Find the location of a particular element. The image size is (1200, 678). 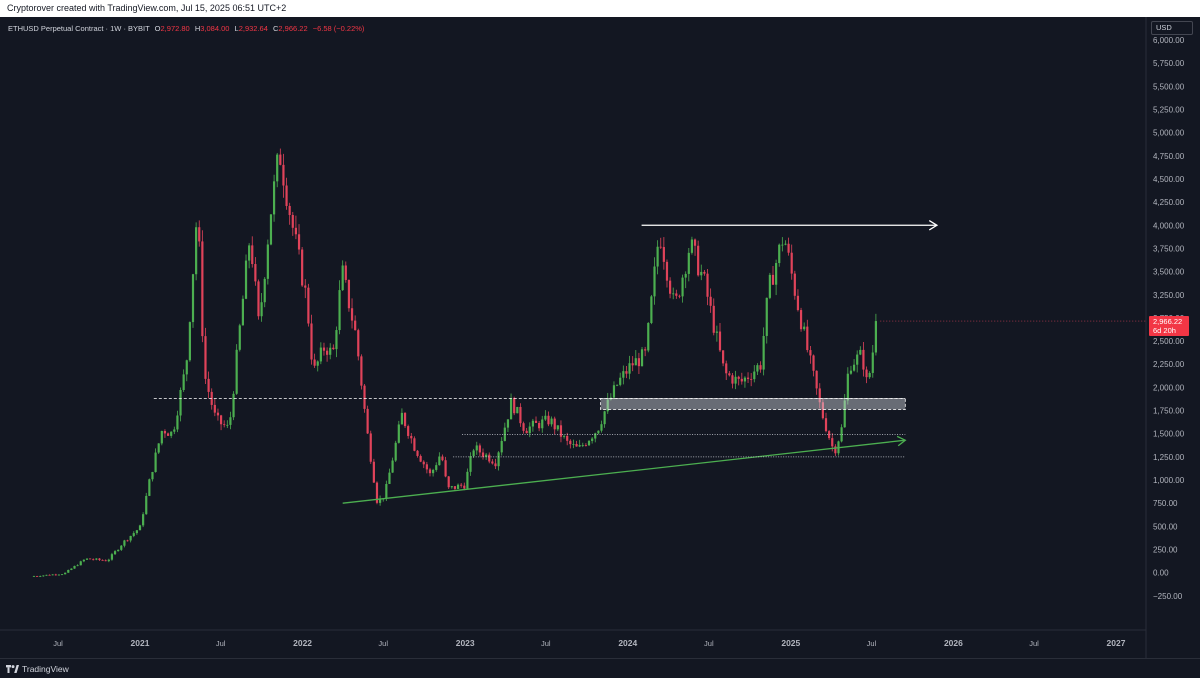

price-axis-label: 4,000.00 is located at coordinates (1169, 225).